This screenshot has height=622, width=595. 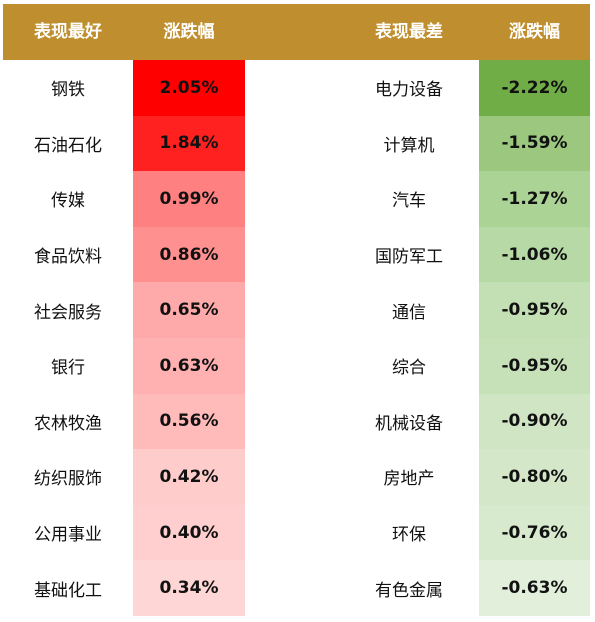 What do you see at coordinates (189, 88) in the screenshot?
I see `best-sector-change: 2.05%` at bounding box center [189, 88].